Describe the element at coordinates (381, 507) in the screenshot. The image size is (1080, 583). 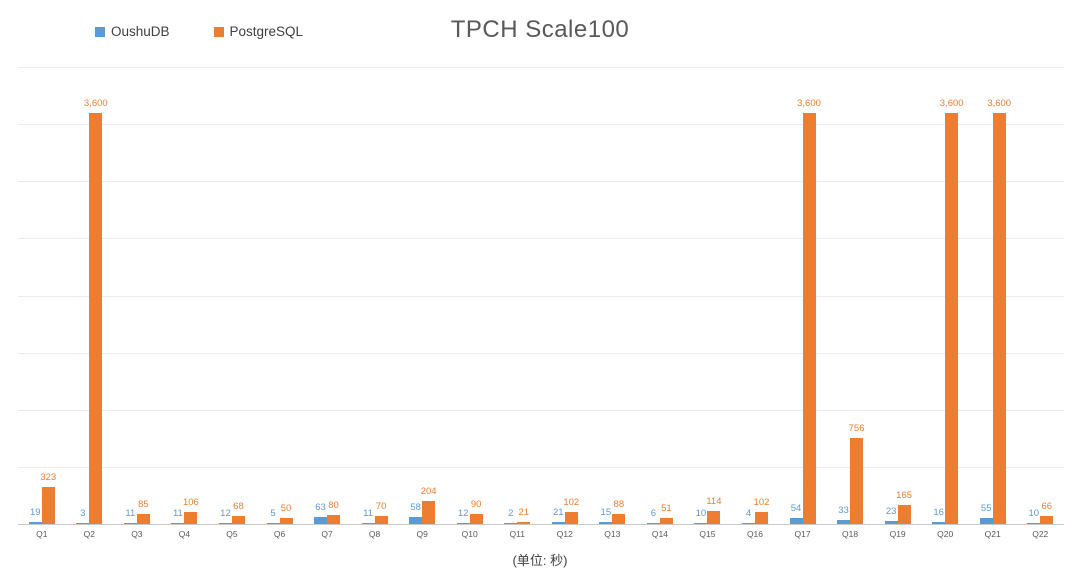
I see `value-label-postgresql-q8: 70` at that location.